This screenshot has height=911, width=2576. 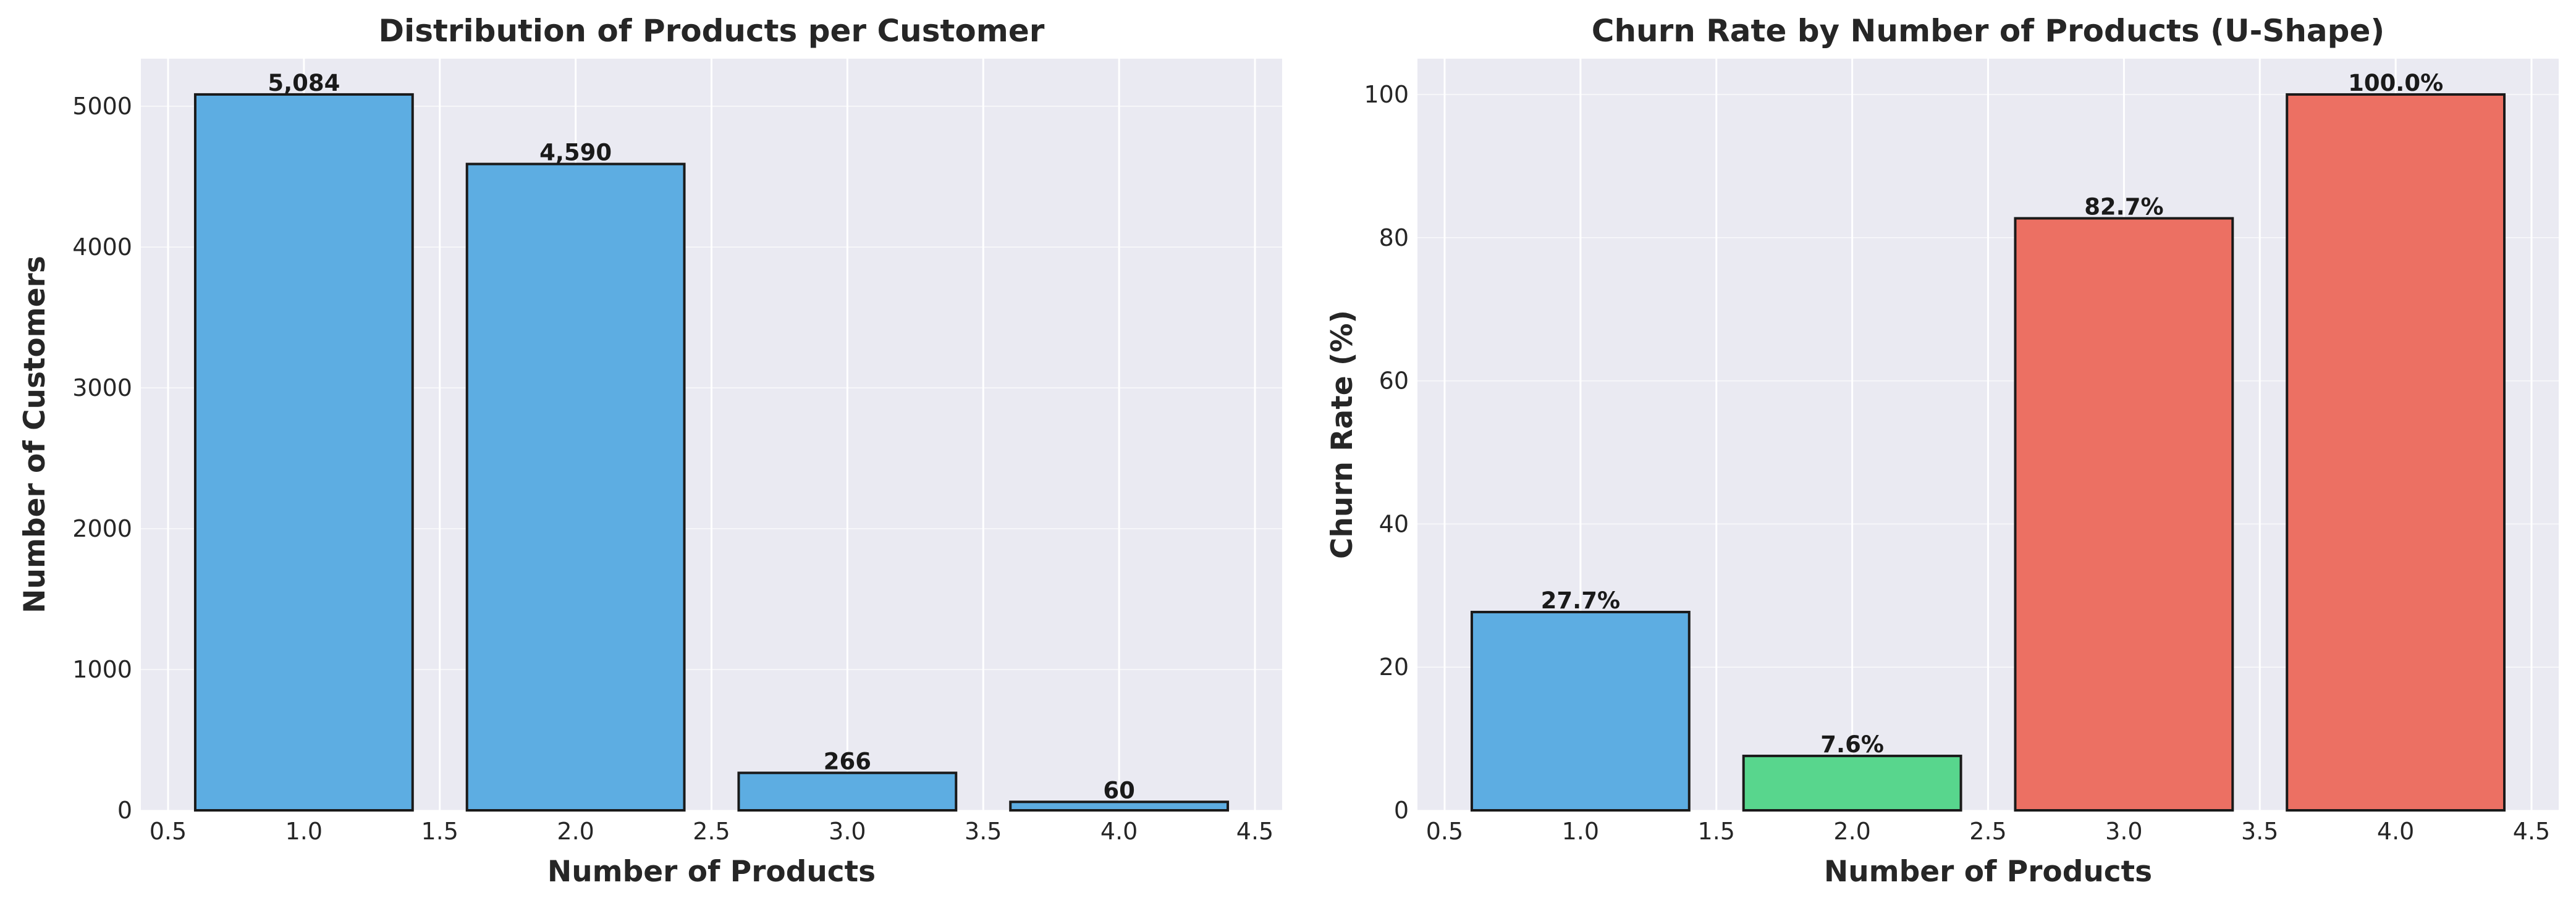 What do you see at coordinates (1394, 381) in the screenshot?
I see `y-tick-label: 60` at bounding box center [1394, 381].